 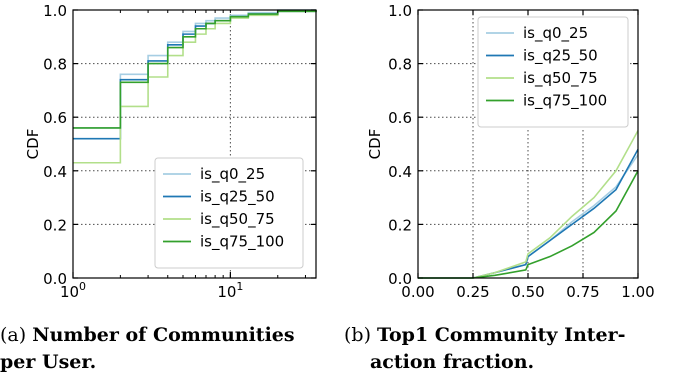 I want to click on chart-a-ytick-label-0: 0.0, so click(x=55, y=279).